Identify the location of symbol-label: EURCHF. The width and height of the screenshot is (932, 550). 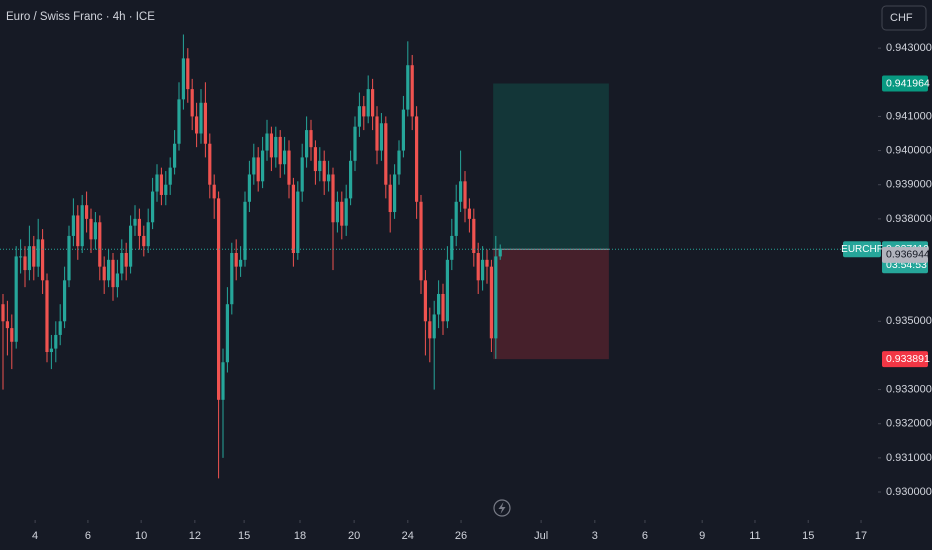
(862, 249).